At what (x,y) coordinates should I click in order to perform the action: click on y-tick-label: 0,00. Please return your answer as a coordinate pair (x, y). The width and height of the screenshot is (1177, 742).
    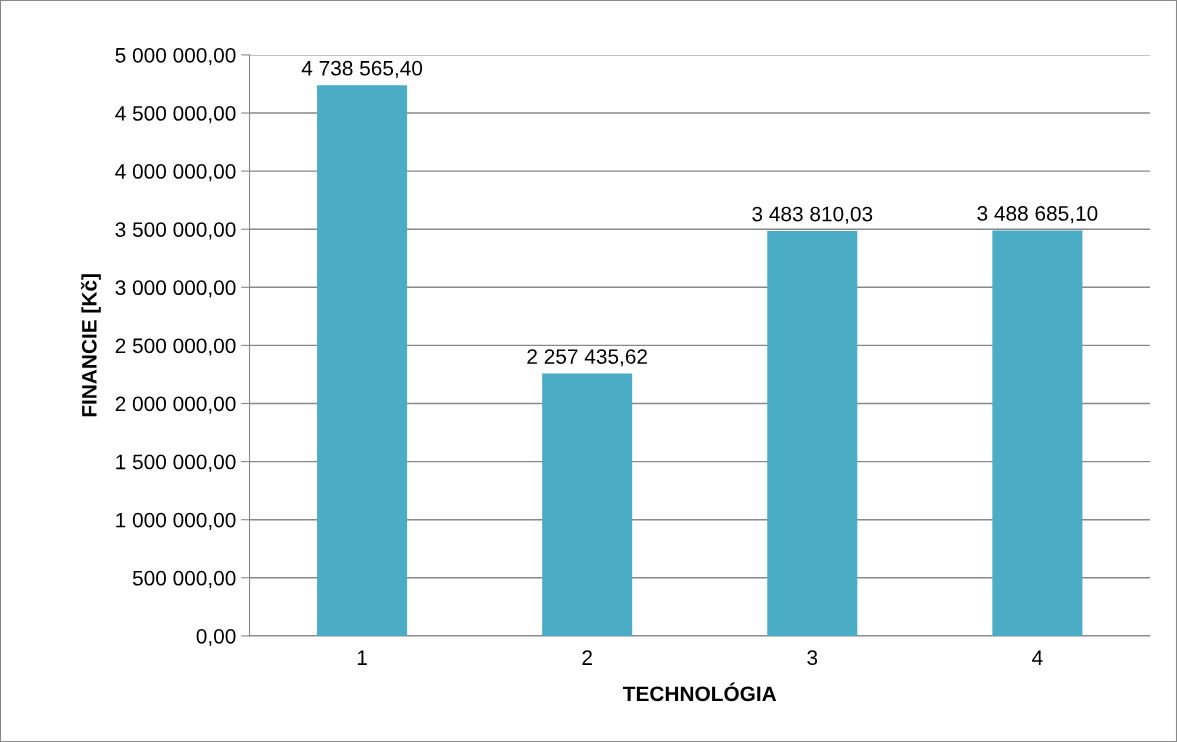
    Looking at the image, I should click on (216, 637).